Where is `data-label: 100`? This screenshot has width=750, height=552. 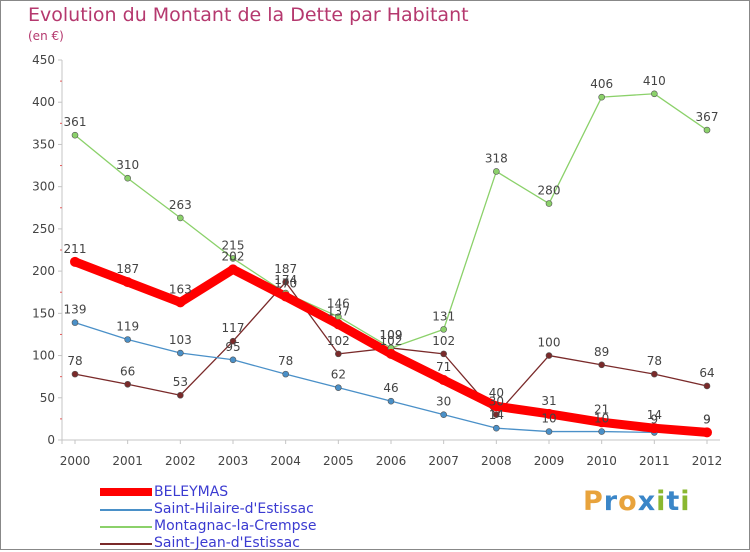 data-label: 100 is located at coordinates (549, 343).